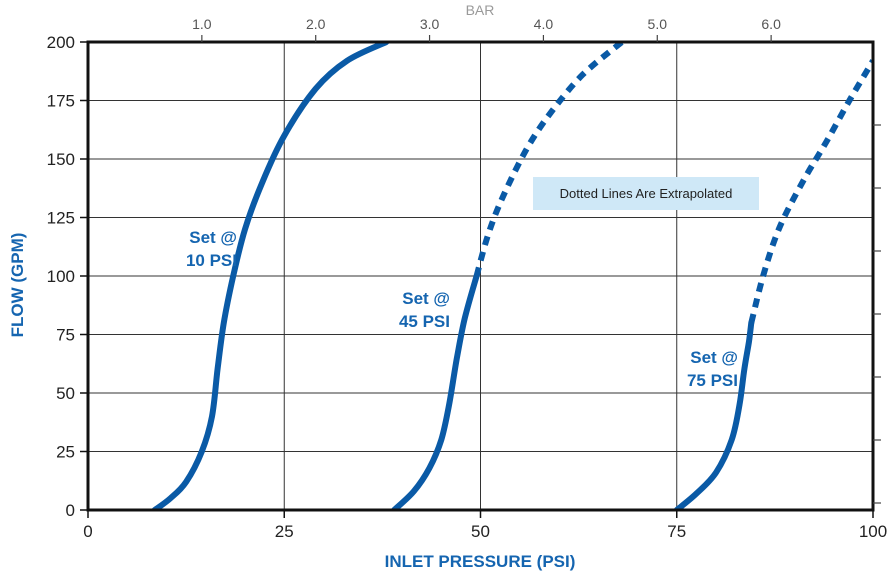  Describe the element at coordinates (712, 380) in the screenshot. I see `series-label: 75 PSI` at that location.